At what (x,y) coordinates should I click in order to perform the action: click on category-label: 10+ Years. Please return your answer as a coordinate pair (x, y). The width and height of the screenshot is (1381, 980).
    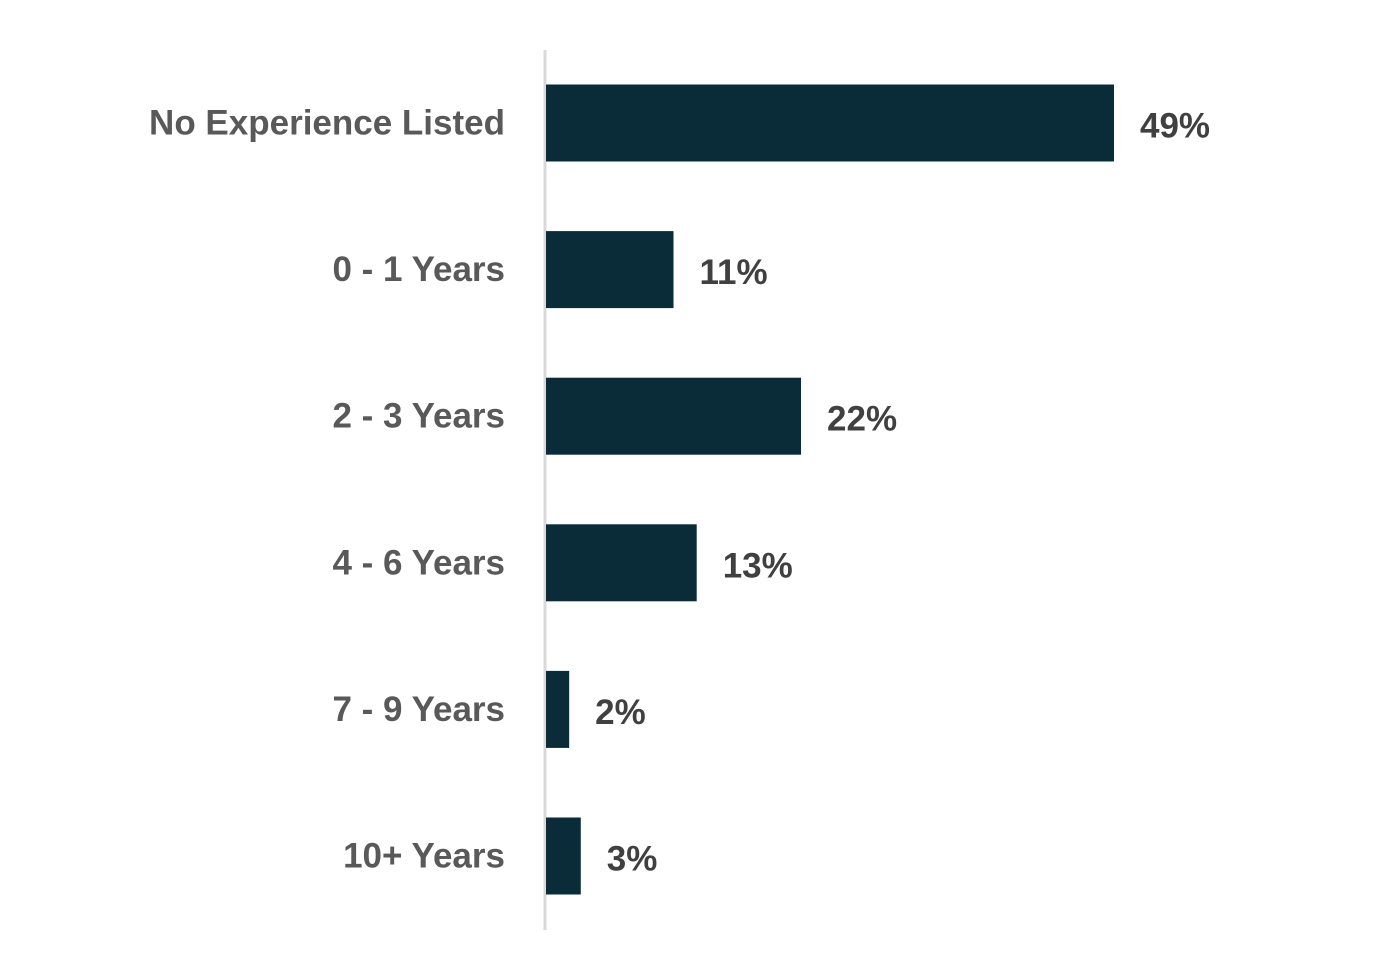
    Looking at the image, I should click on (424, 856).